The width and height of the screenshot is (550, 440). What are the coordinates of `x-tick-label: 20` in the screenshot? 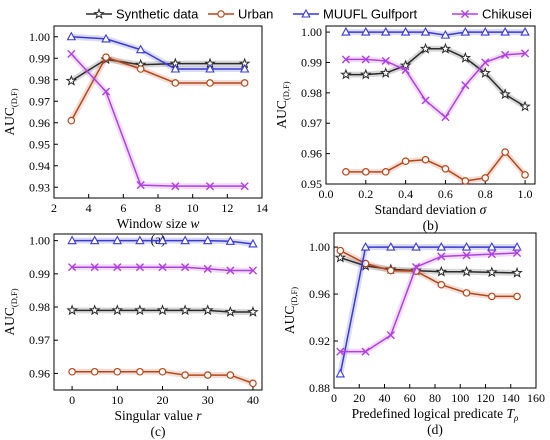 It's located at (163, 400).